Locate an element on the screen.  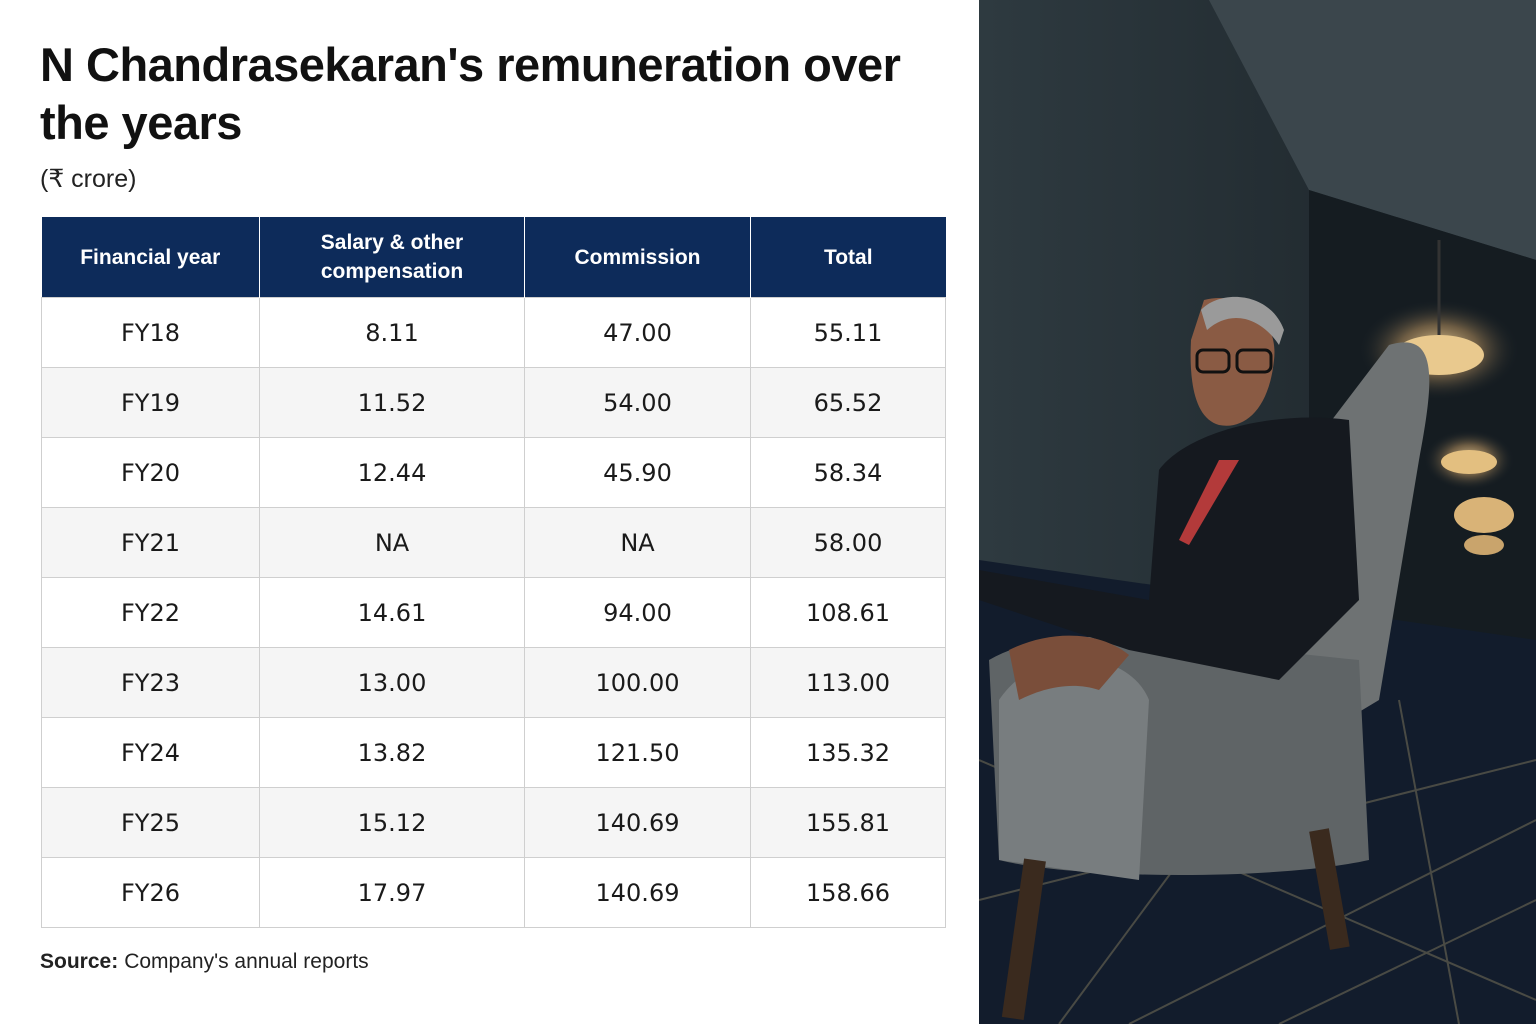
source-text: Company's annual reports is located at coordinates (246, 961).